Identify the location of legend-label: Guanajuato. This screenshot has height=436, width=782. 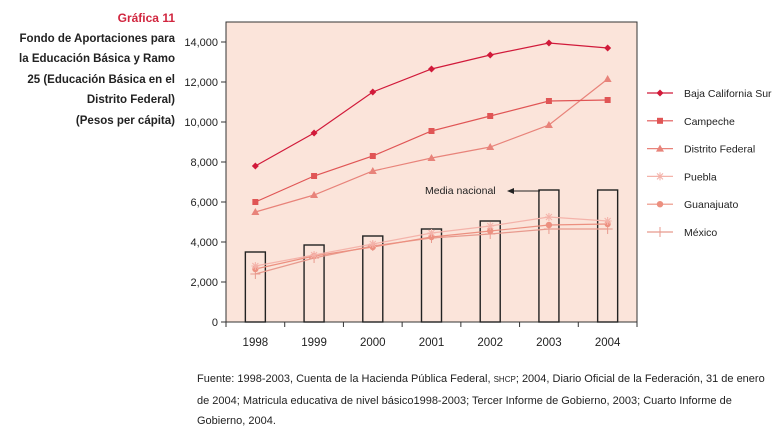
(711, 205).